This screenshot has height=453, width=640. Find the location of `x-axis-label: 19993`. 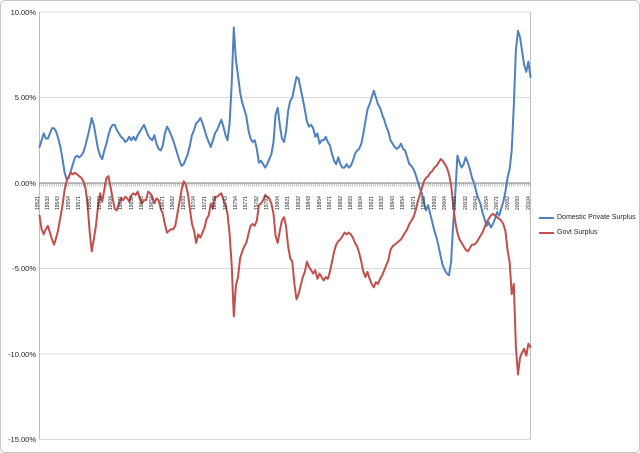

x-axis-label: 19993 is located at coordinates (434, 203).